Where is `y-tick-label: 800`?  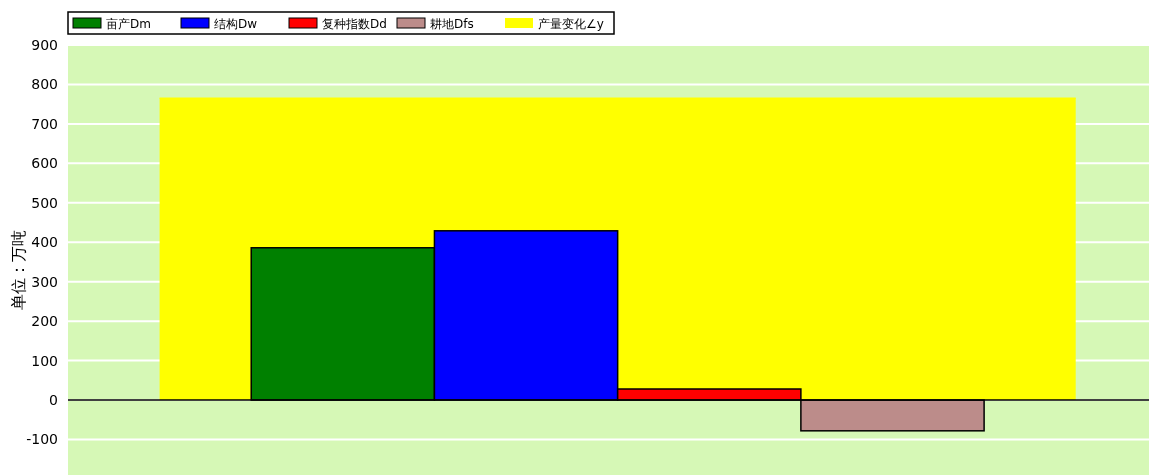 y-tick-label: 800 is located at coordinates (44, 84).